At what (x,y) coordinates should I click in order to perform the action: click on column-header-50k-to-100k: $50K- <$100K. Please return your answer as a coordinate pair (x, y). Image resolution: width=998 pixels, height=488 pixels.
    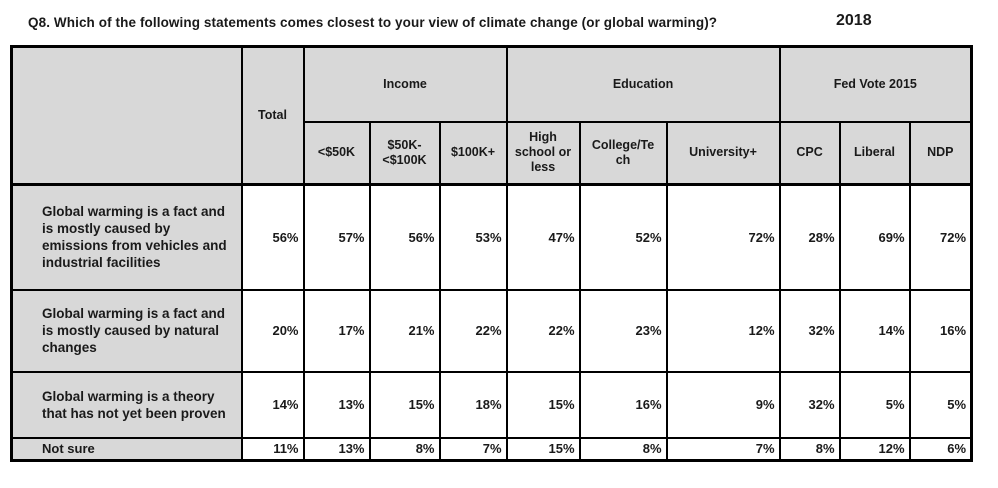
    Looking at the image, I should click on (404, 153).